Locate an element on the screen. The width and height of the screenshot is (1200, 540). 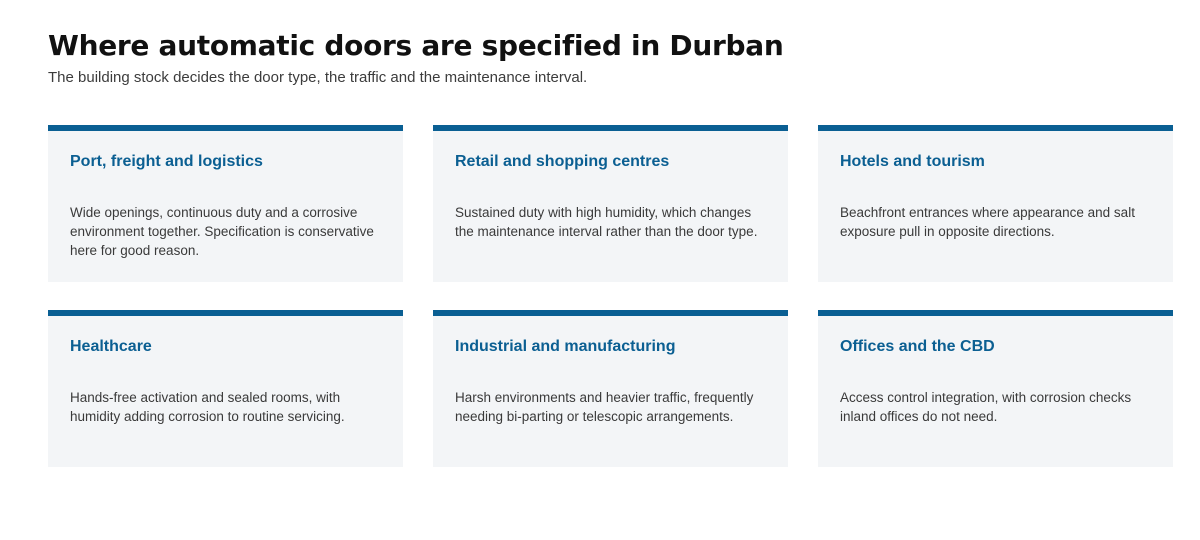
sector-card-title: Retail and shopping centres is located at coordinates (562, 161).